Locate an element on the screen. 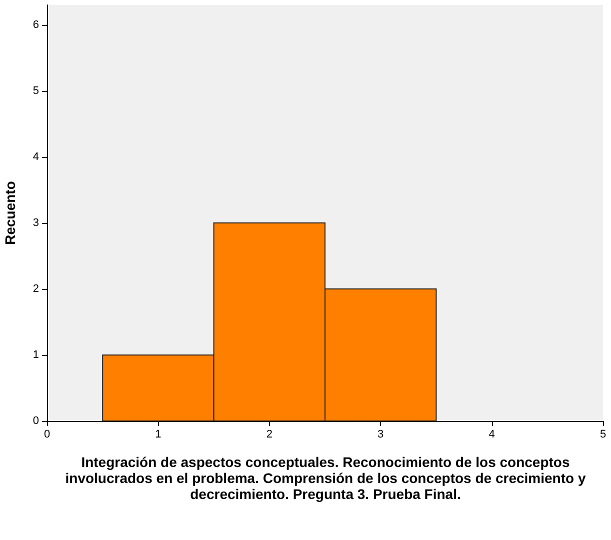  y-tick-label: 5 is located at coordinates (35, 90).